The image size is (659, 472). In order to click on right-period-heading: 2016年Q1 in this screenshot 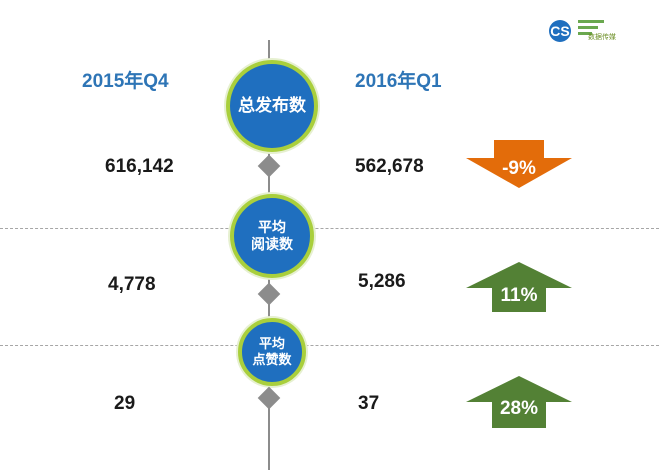, I will do `click(398, 81)`.